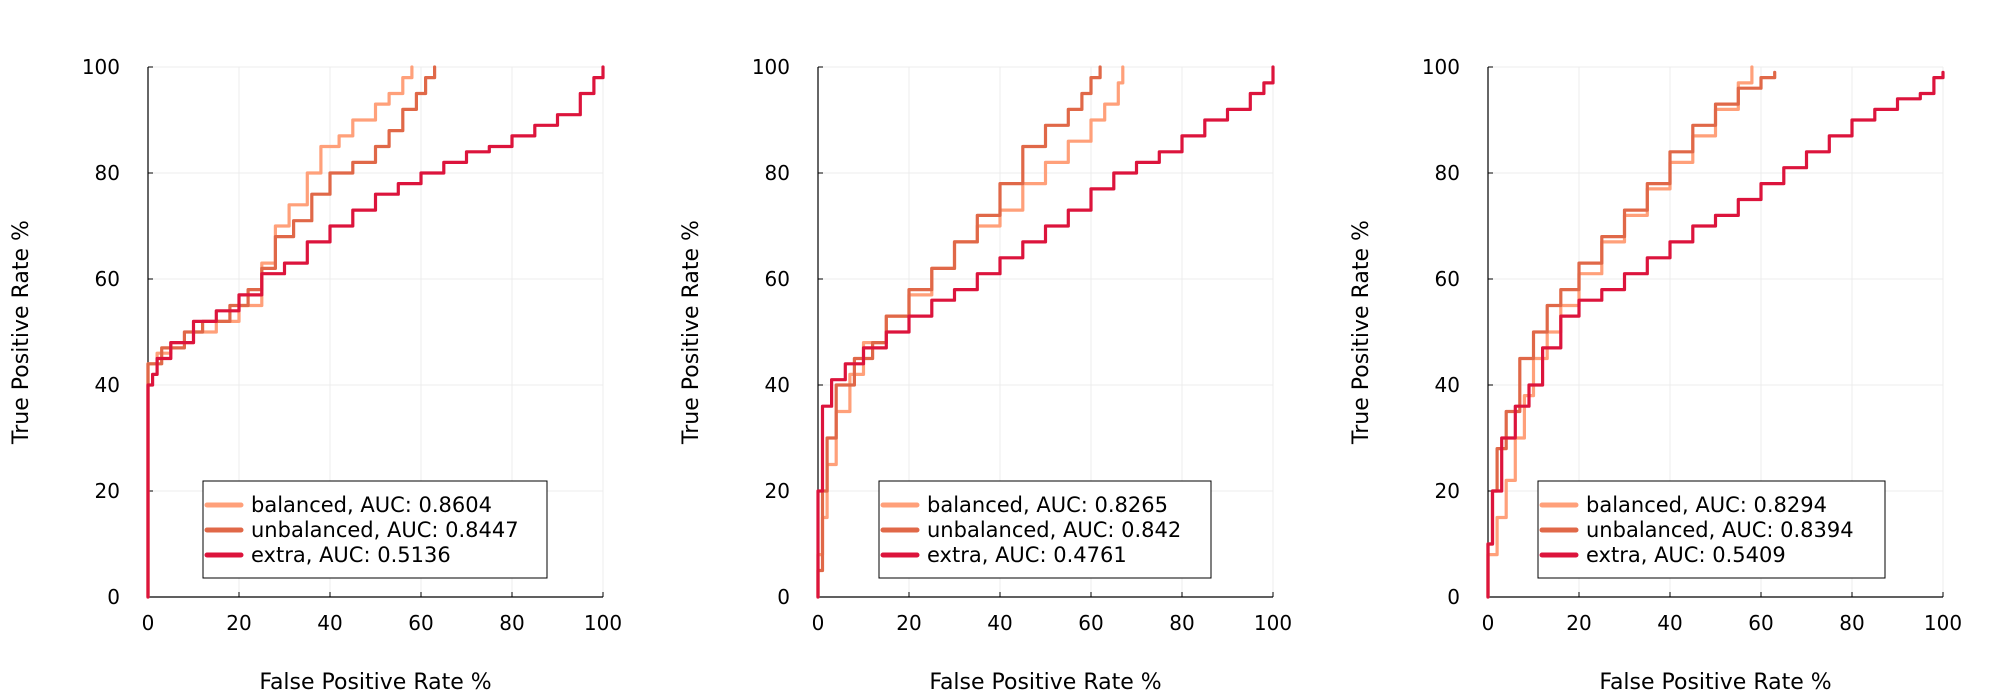  I want to click on legend-label: extra, AUC: 0.5409, so click(1686, 555).